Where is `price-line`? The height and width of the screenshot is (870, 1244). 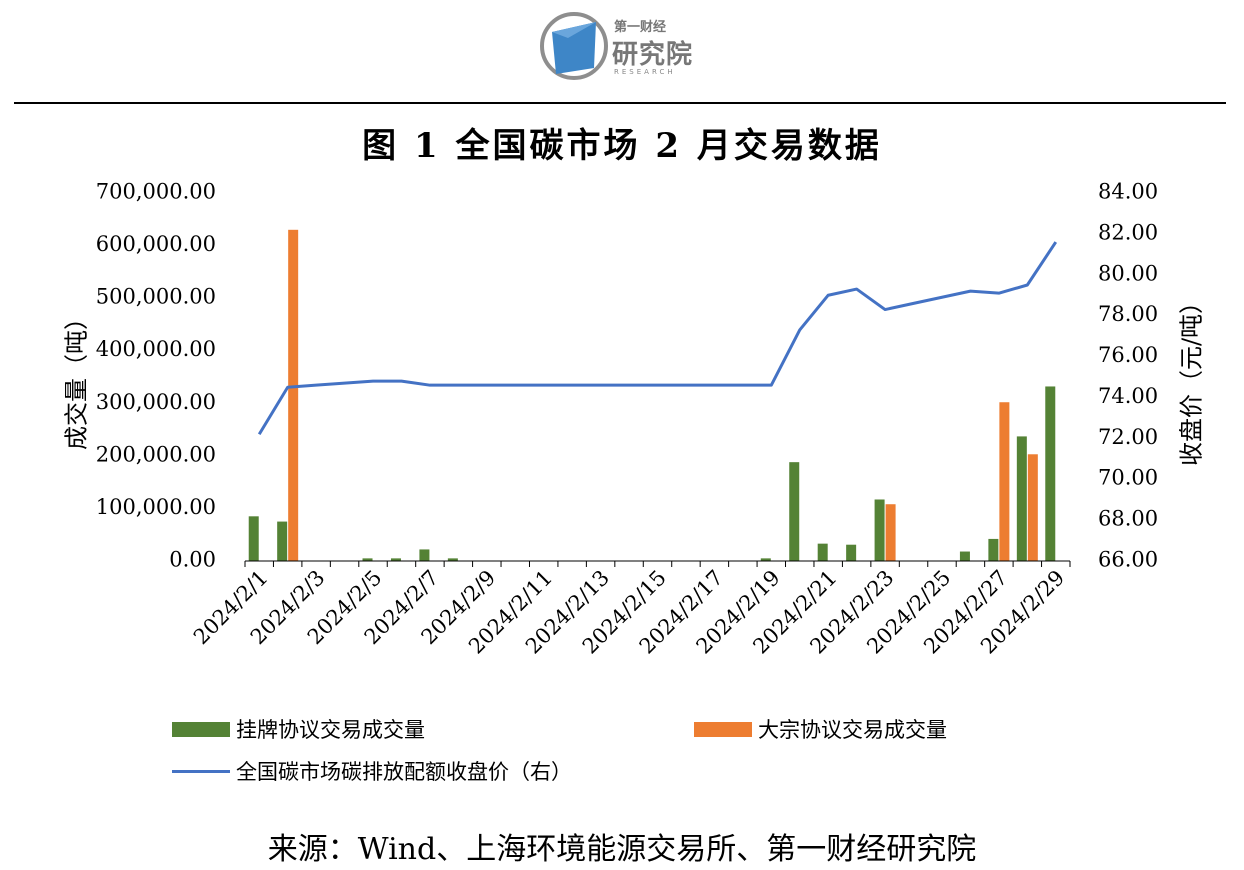
price-line is located at coordinates (657, 338).